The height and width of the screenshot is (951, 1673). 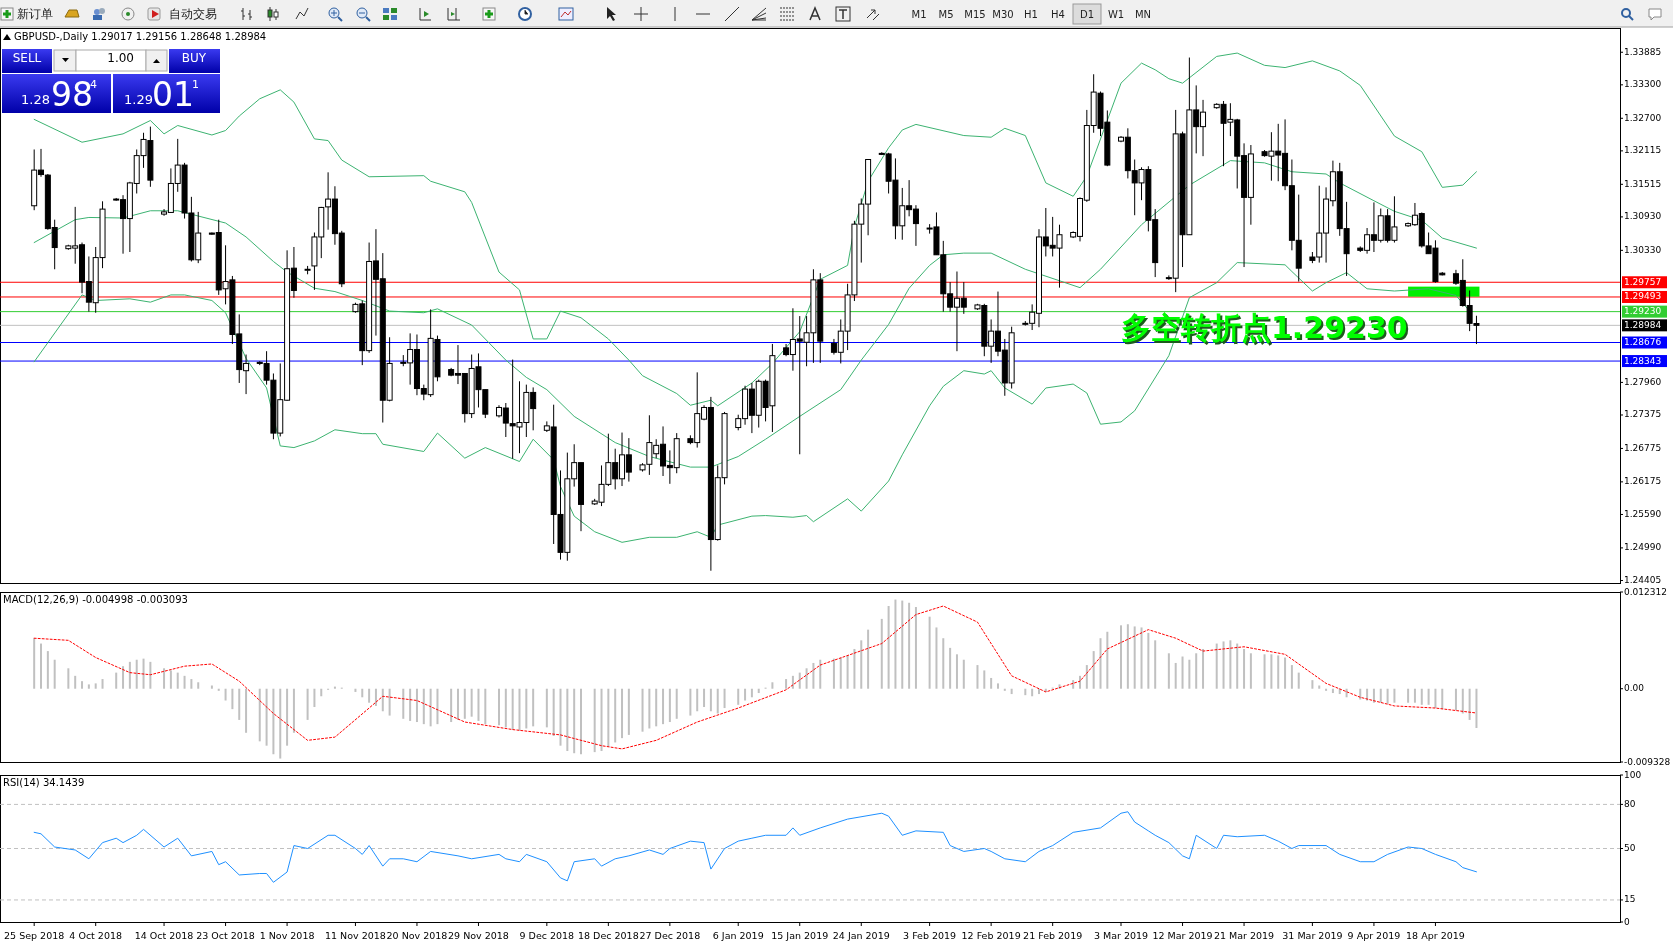 What do you see at coordinates (287, 935) in the screenshot?
I see `x-tick-label: 1 Nov 2018` at bounding box center [287, 935].